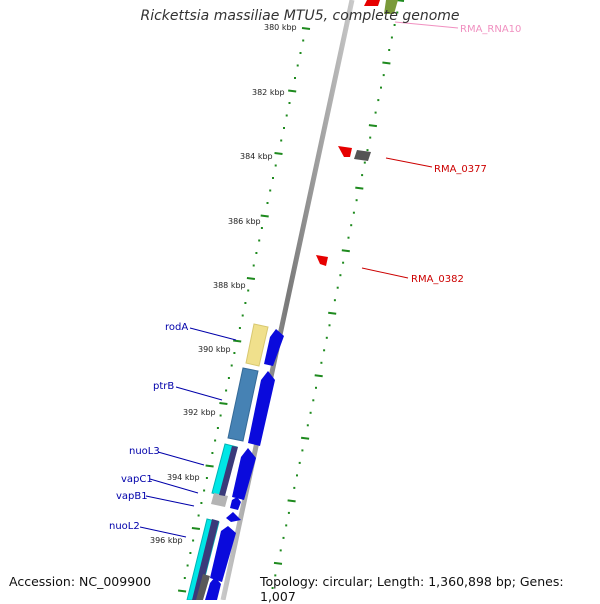 The height and width of the screenshot is (604, 600). What do you see at coordinates (437, 279) in the screenshot?
I see `label-rma-0382: RMA_0382` at bounding box center [437, 279].